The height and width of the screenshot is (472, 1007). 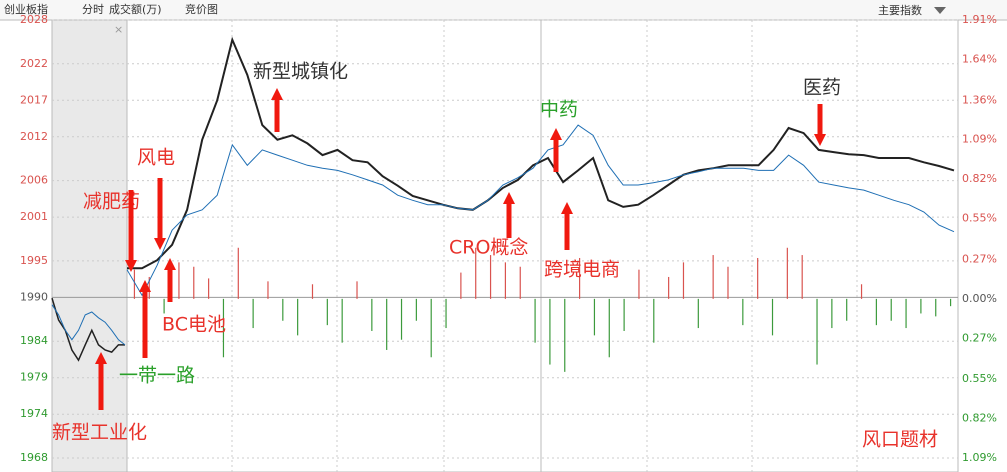 What do you see at coordinates (979, 19) in the screenshot?
I see `y2-tick-label: 1.91%` at bounding box center [979, 19].